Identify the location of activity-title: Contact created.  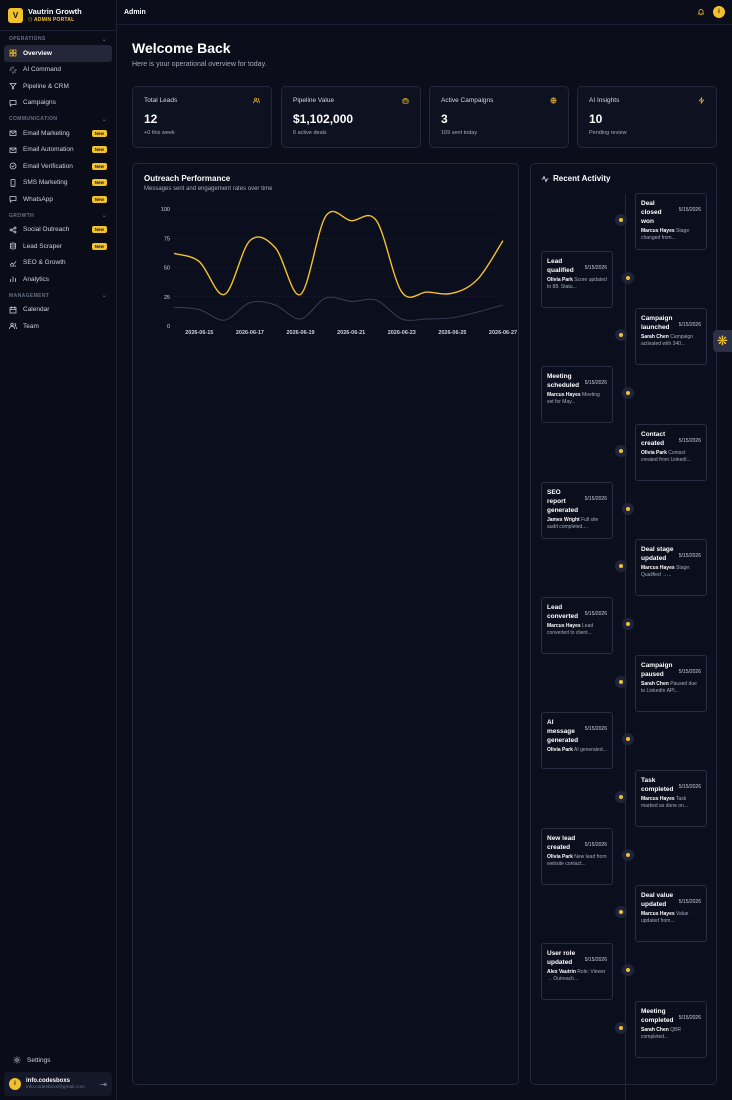
(653, 438).